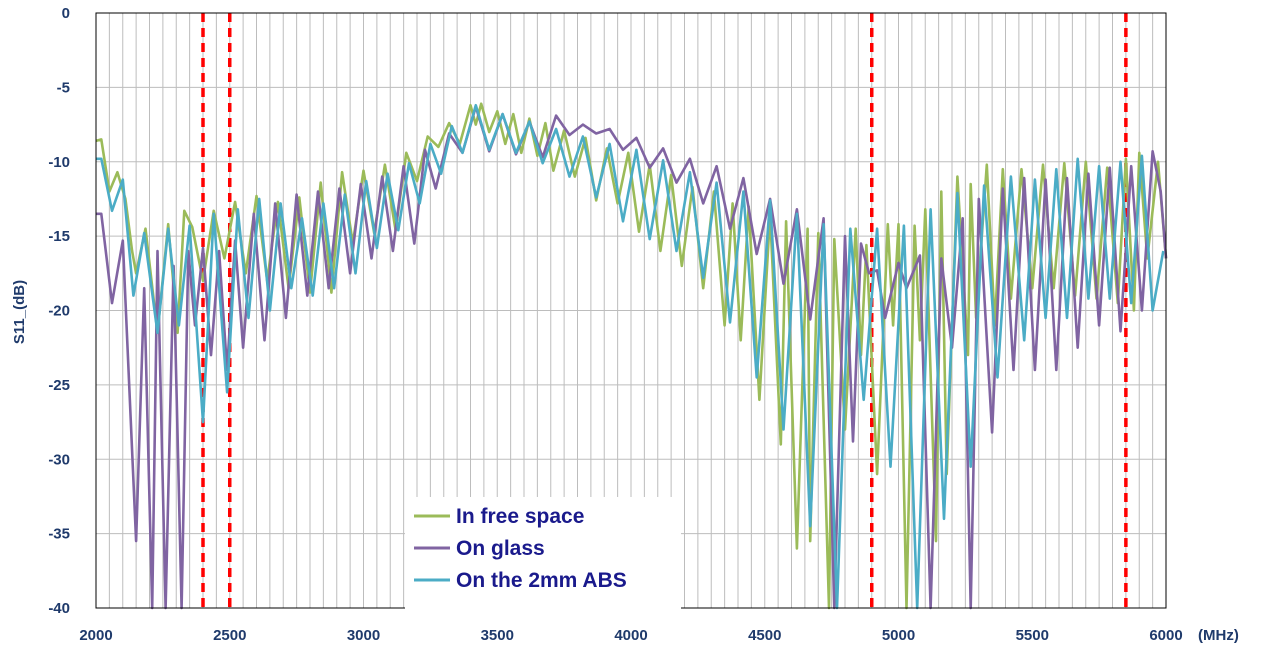 This screenshot has width=1267, height=649. What do you see at coordinates (229, 635) in the screenshot?
I see `x-tick-label: 2500` at bounding box center [229, 635].